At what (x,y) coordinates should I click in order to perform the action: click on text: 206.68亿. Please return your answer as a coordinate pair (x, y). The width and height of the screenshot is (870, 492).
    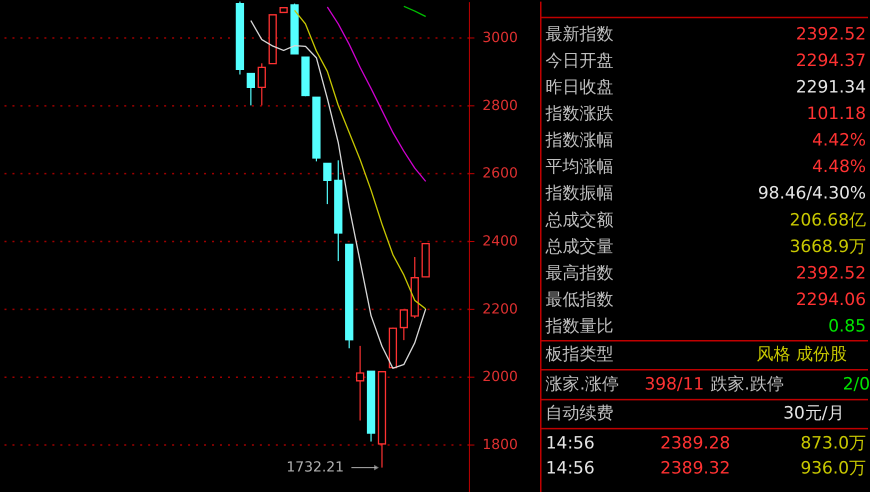
    Looking at the image, I should click on (828, 219).